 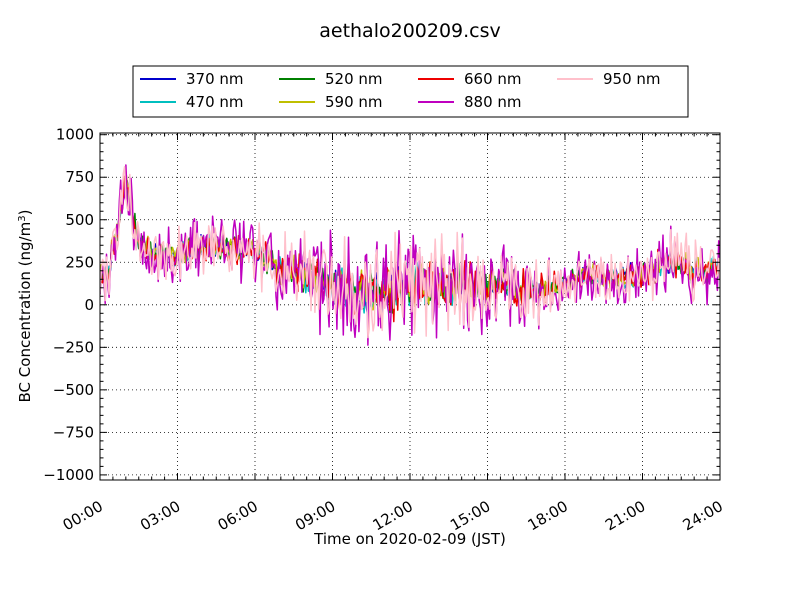 I want to click on legend-label: 370 nm, so click(x=215, y=79).